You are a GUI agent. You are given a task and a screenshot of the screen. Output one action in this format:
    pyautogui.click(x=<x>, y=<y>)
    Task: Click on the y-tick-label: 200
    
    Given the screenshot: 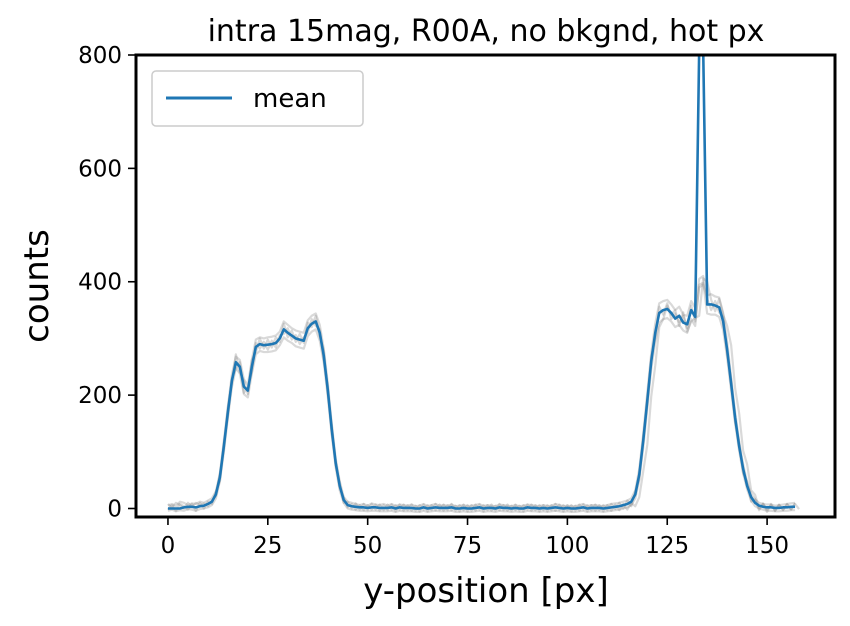 What is the action you would take?
    pyautogui.click(x=100, y=396)
    